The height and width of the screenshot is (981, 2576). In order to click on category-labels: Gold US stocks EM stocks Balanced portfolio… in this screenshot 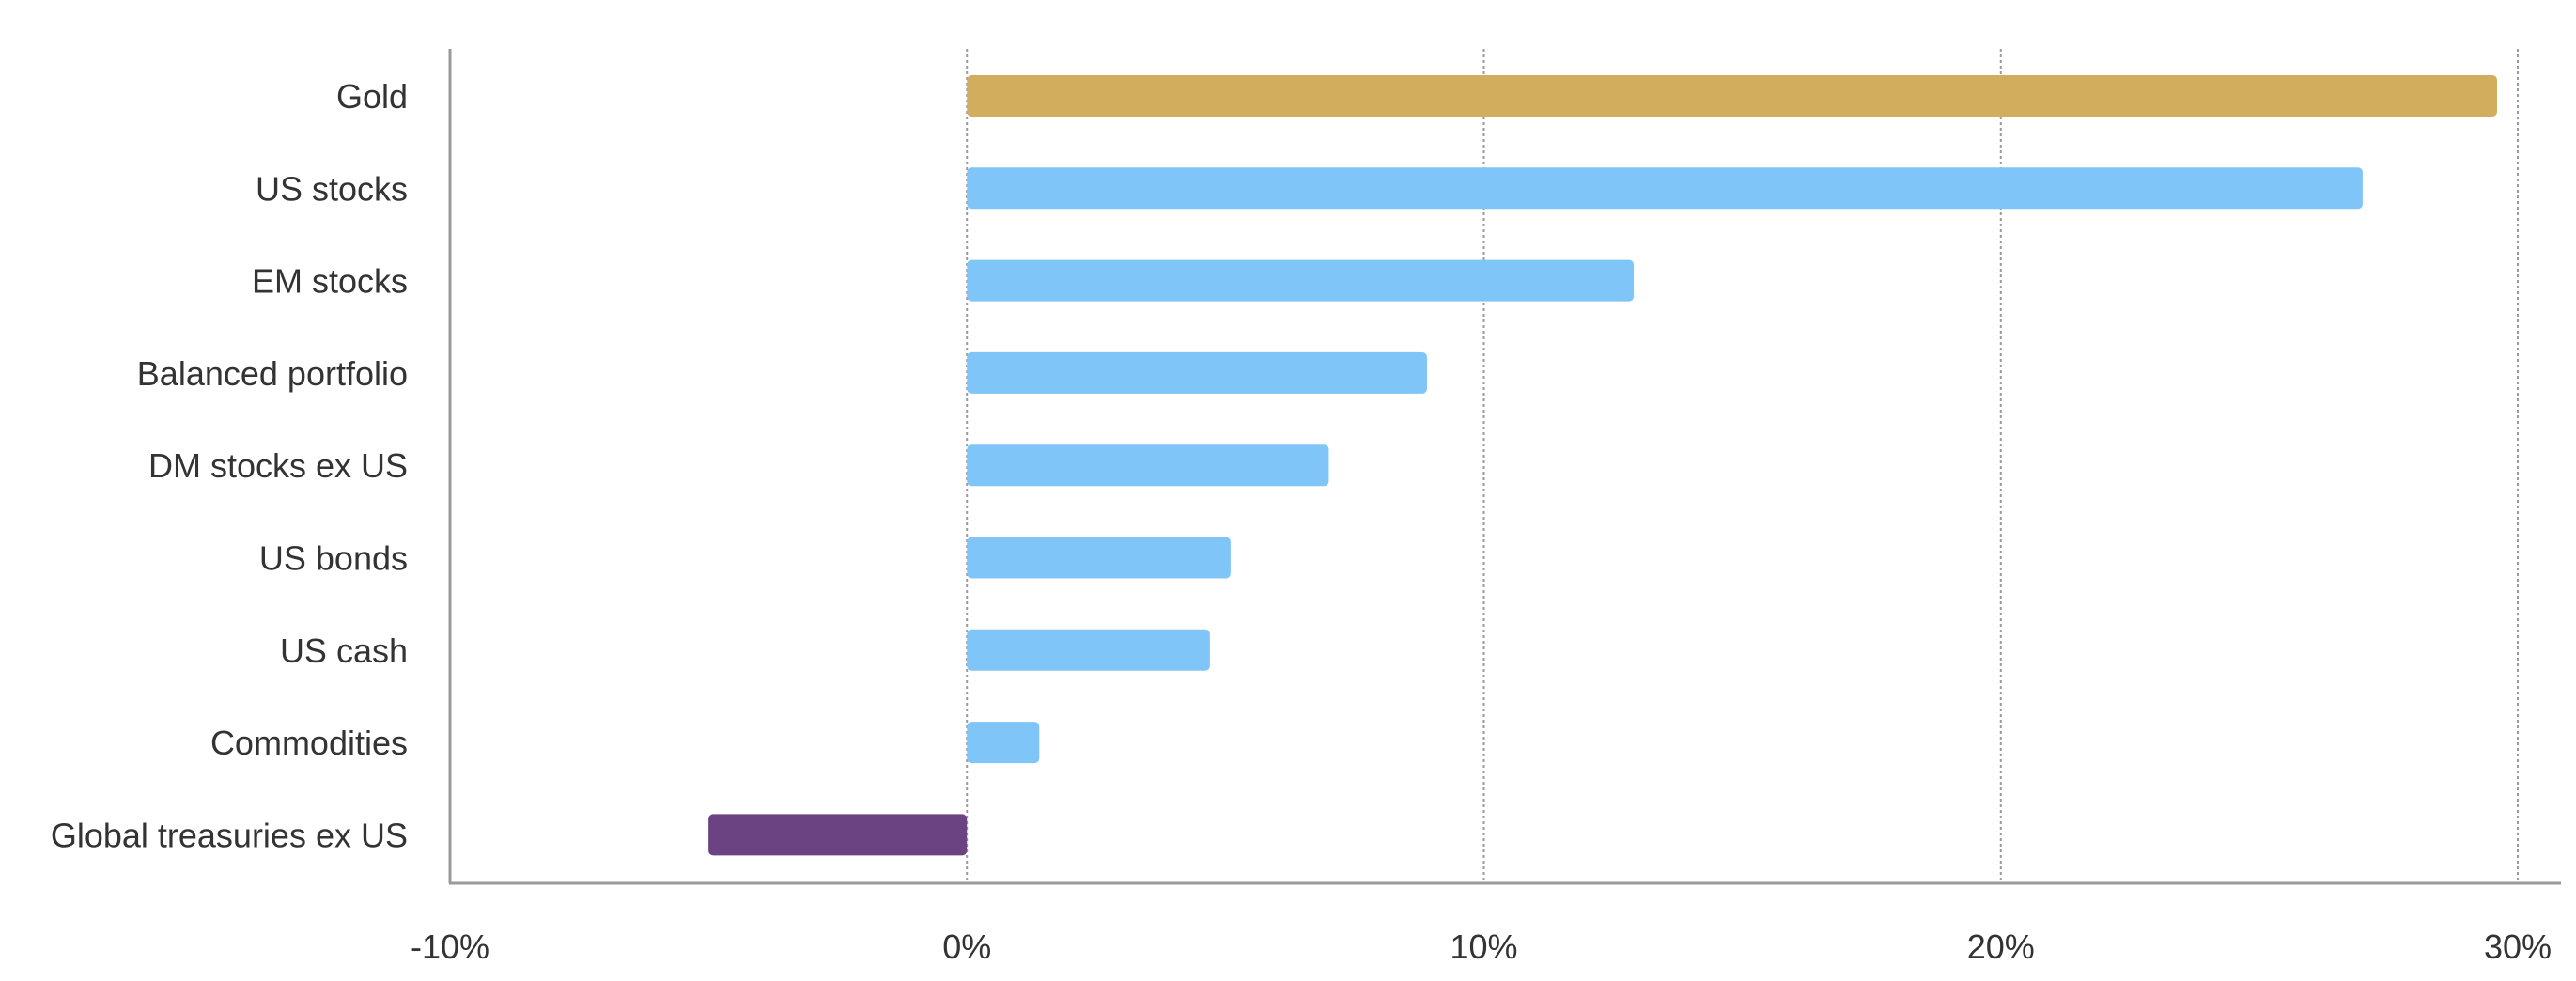, I will do `click(229, 465)`.